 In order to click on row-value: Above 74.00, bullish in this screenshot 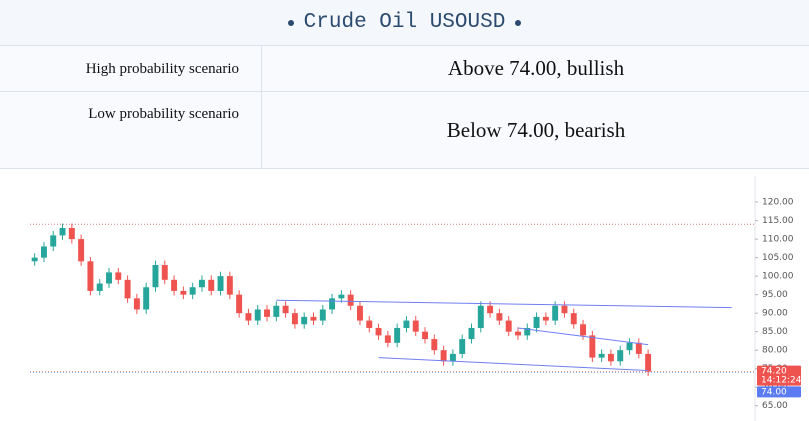, I will do `click(536, 68)`.